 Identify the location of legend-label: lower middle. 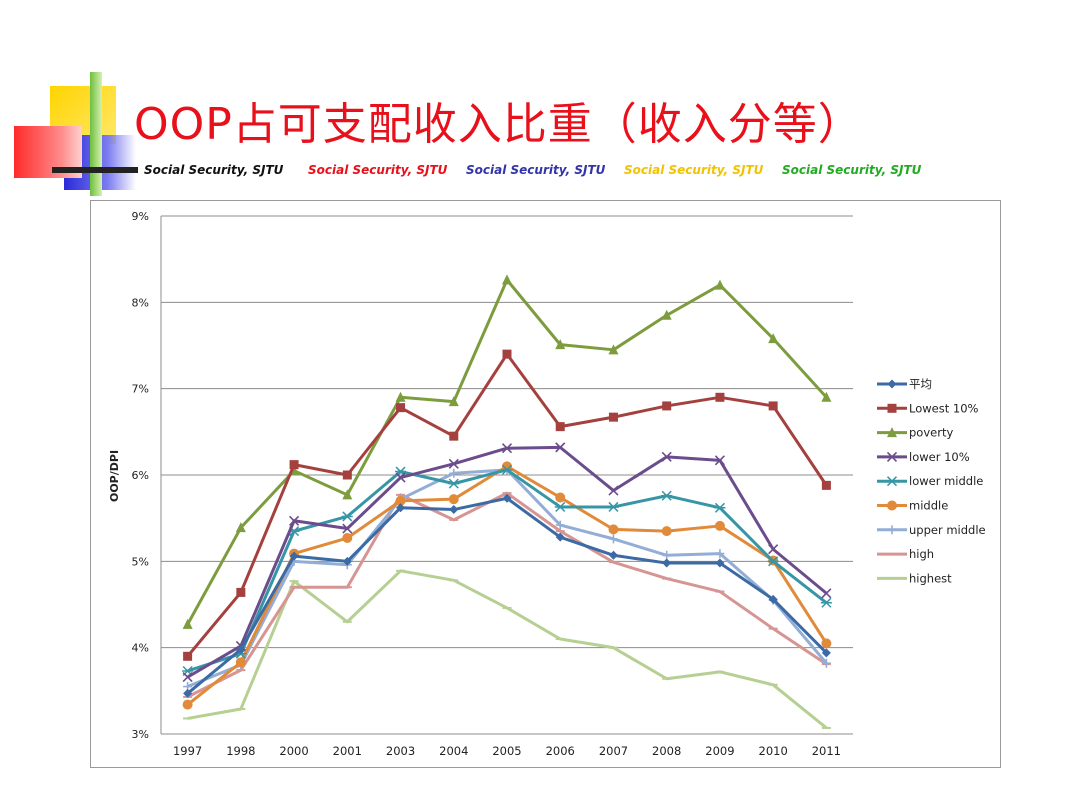
(946, 481).